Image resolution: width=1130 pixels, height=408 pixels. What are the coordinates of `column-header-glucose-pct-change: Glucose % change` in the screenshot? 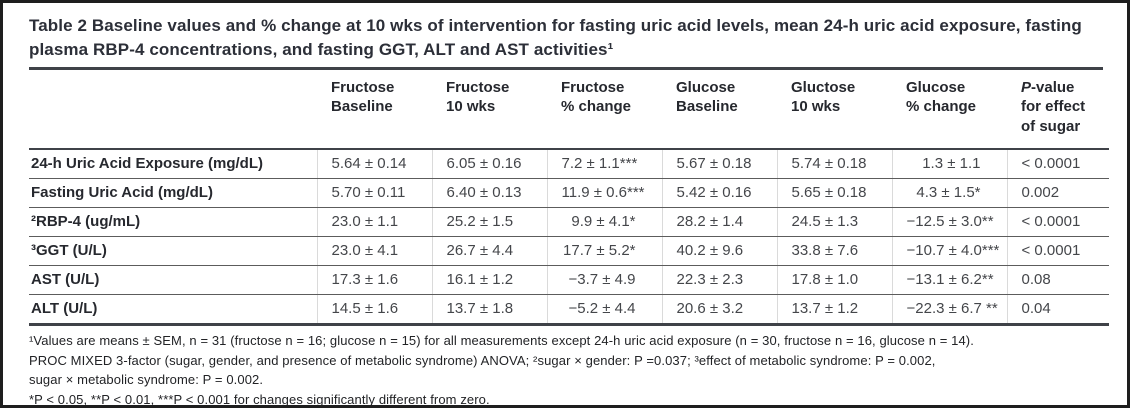 It's located at (949, 109).